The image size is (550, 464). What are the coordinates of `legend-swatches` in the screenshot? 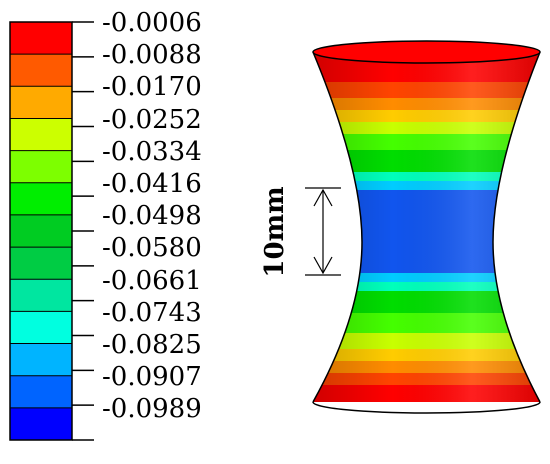 It's located at (41, 231).